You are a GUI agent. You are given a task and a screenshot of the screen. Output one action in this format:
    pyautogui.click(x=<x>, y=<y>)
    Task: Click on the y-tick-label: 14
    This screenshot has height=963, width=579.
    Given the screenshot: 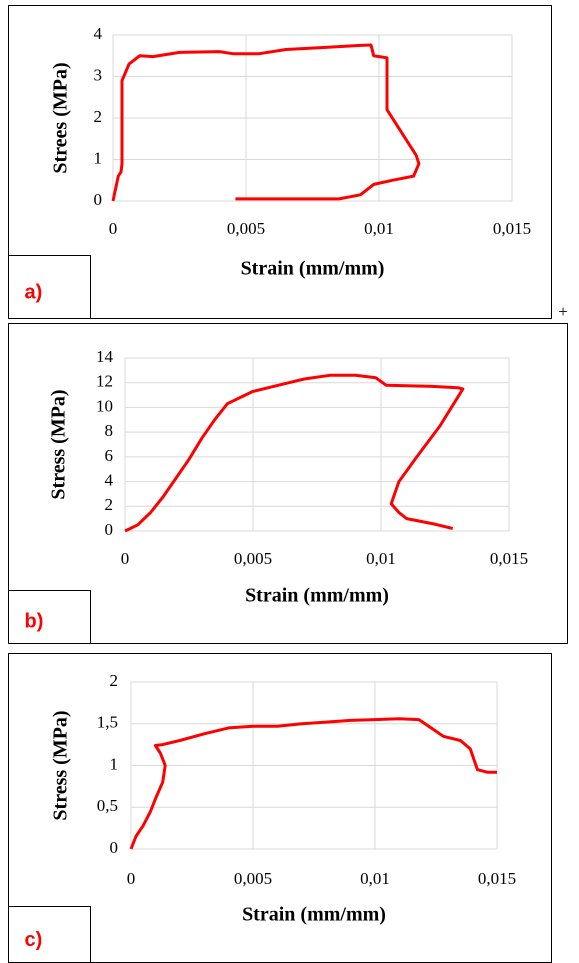 What is the action you would take?
    pyautogui.click(x=105, y=356)
    